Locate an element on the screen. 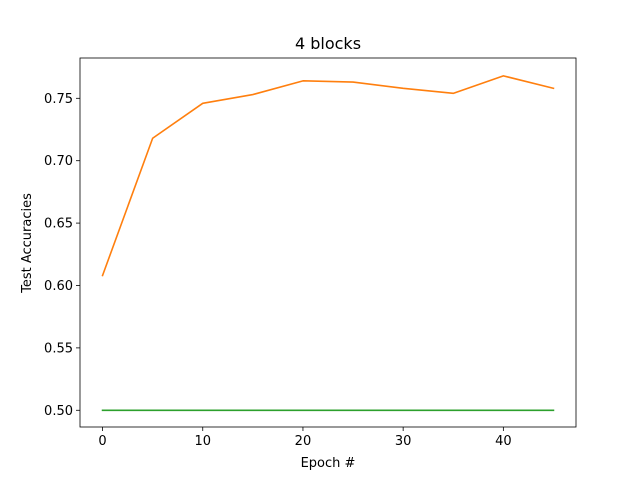 This screenshot has height=480, width=640. y-tick-label: 0.60 is located at coordinates (58, 286).